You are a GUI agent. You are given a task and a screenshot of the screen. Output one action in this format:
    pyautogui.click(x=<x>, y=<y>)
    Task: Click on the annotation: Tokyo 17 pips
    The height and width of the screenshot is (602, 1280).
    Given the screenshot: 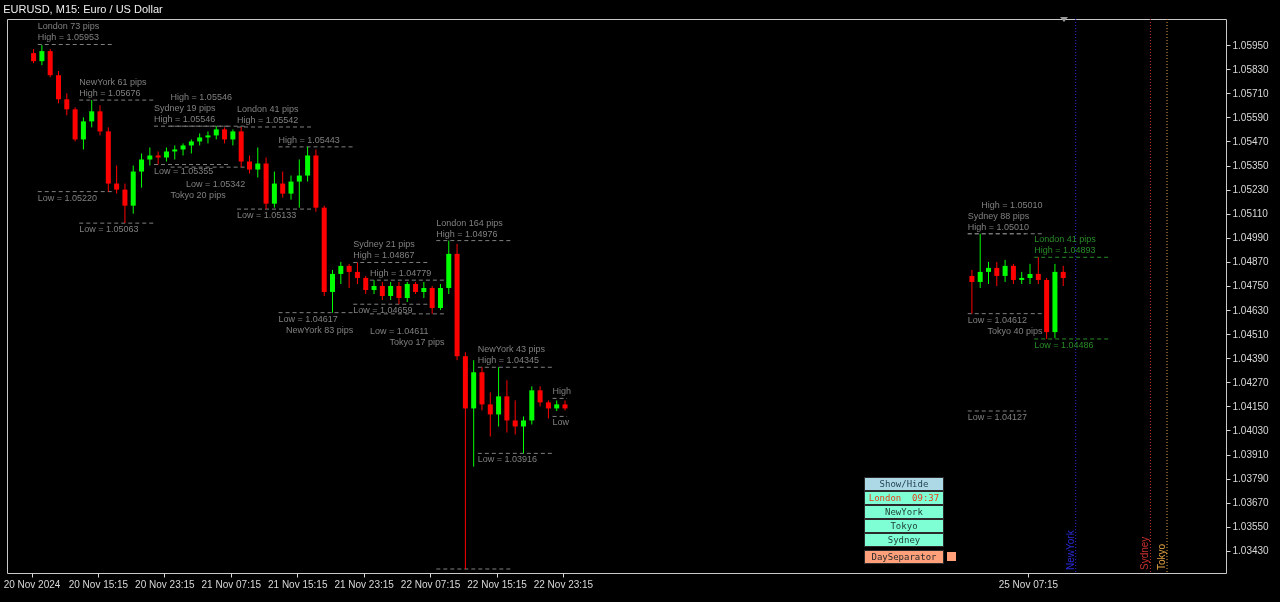 What is the action you would take?
    pyautogui.click(x=417, y=341)
    